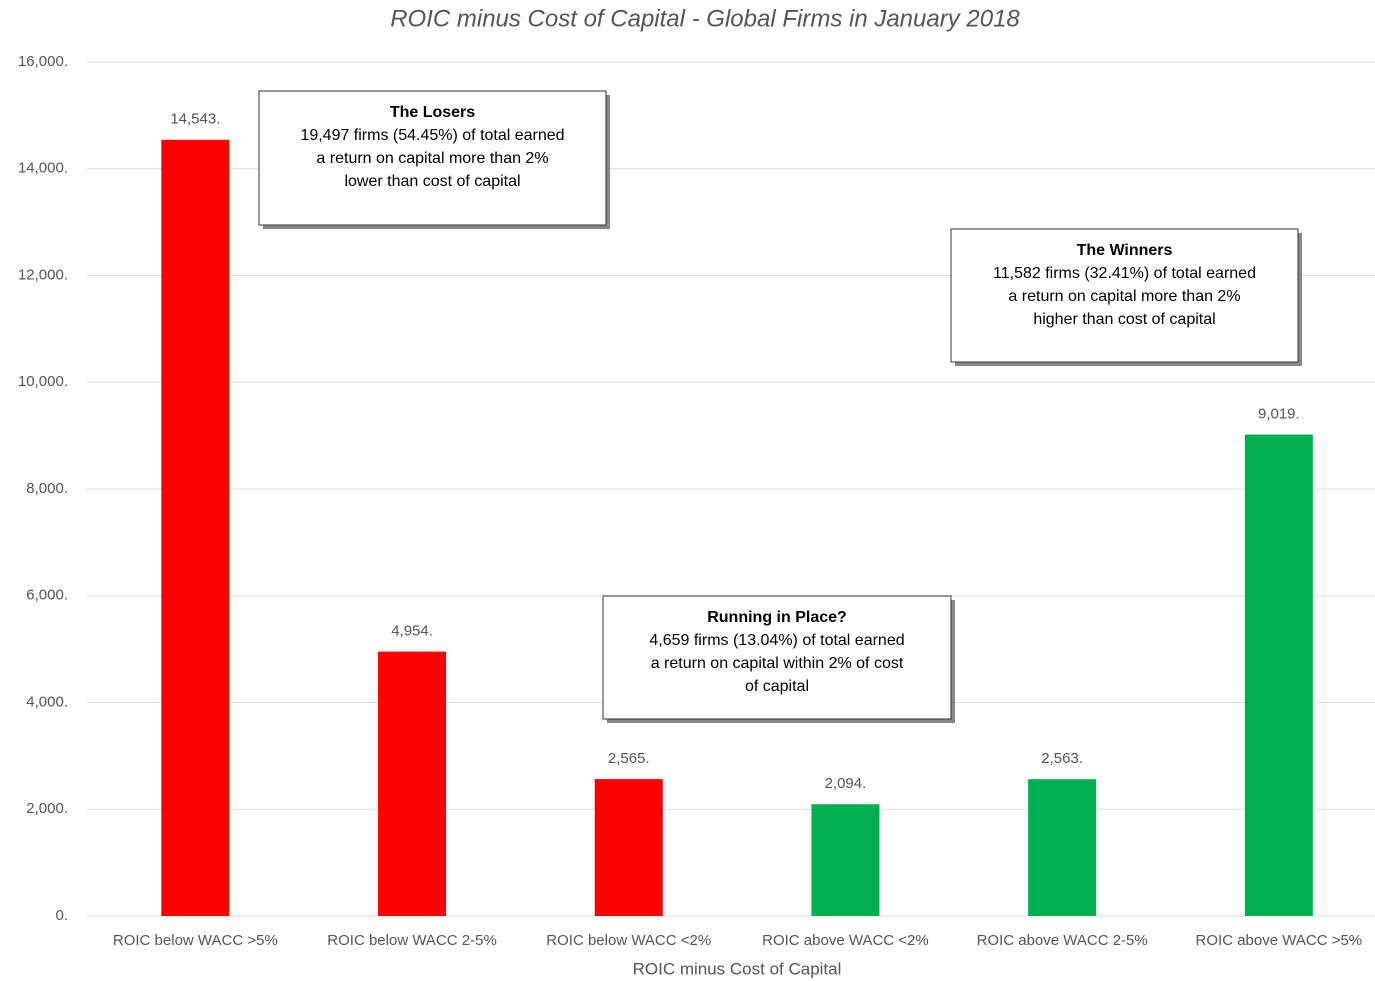 This screenshot has width=1375, height=981. I want to click on annotation-line: lower than cost of capital, so click(432, 181).